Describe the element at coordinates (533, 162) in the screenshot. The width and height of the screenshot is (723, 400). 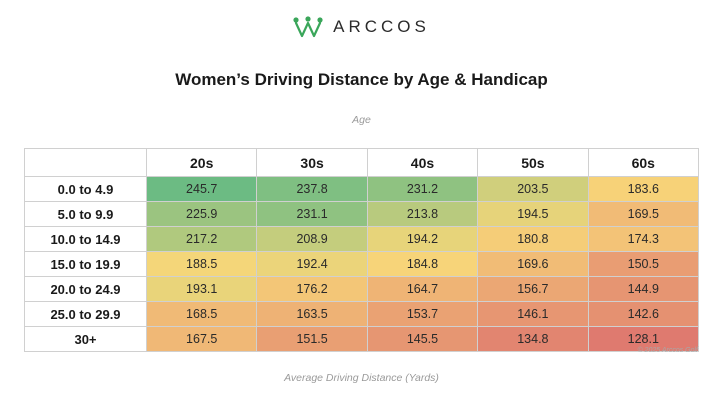
I see `column-header: 50s` at that location.